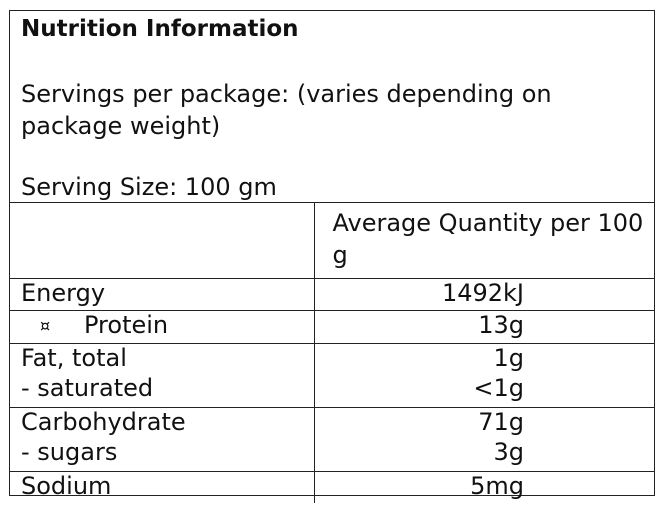 The width and height of the screenshot is (665, 506). What do you see at coordinates (162, 487) in the screenshot?
I see `row-label: Sodium` at bounding box center [162, 487].